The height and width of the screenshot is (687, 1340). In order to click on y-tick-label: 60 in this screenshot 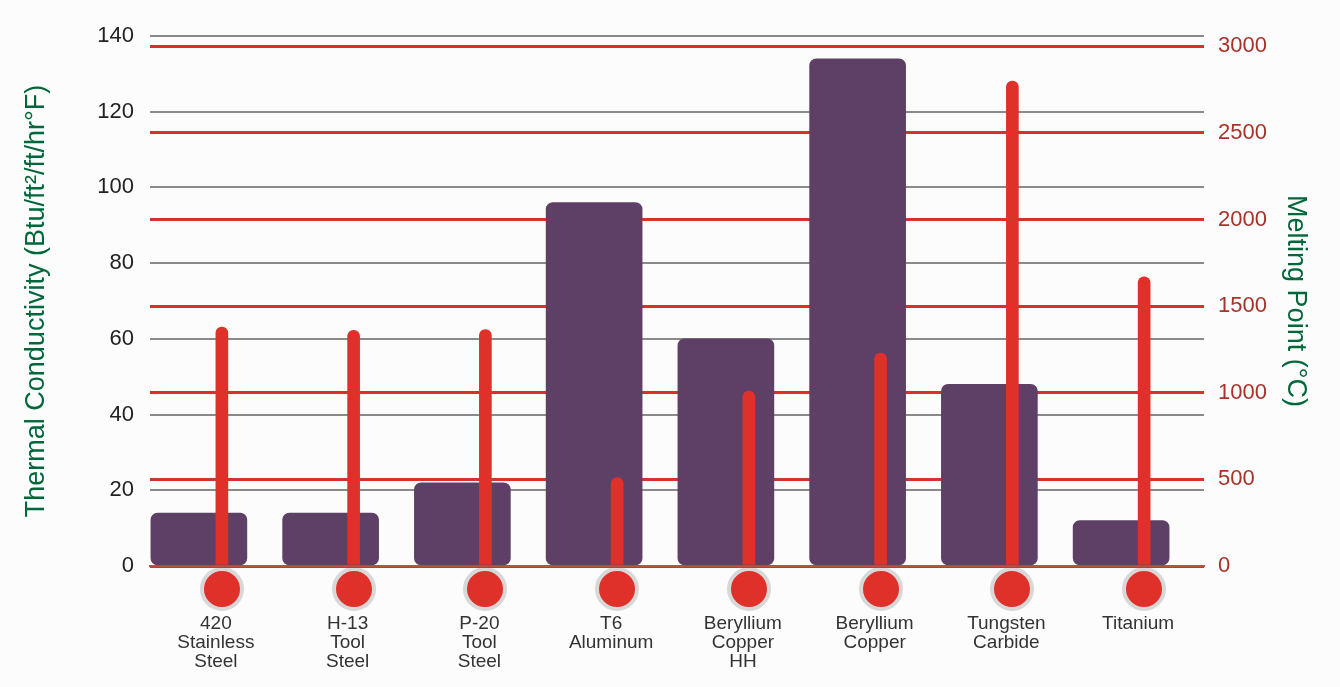, I will do `click(121, 337)`.